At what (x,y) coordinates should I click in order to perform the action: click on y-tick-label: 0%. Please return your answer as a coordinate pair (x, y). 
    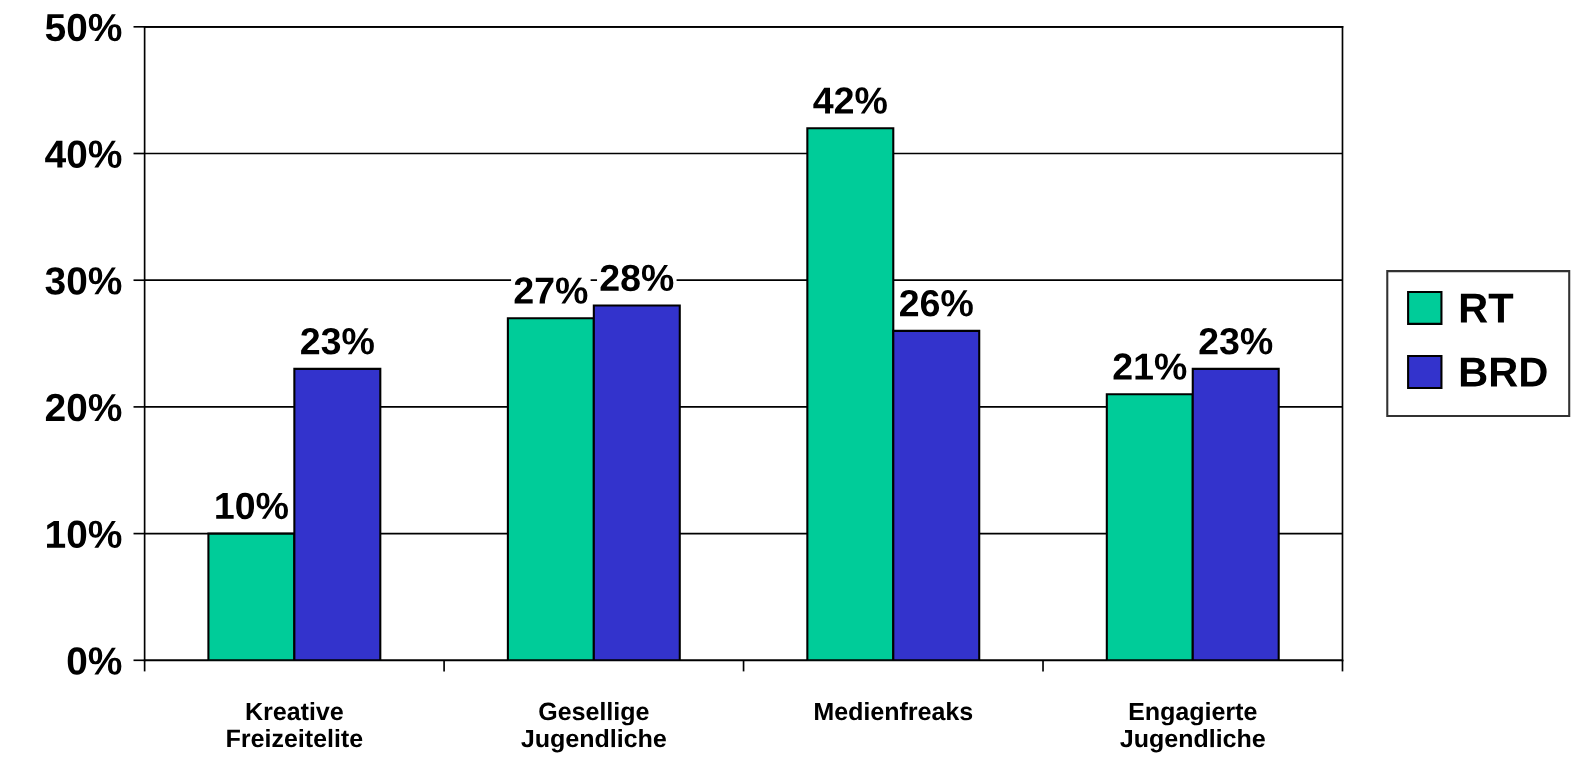
    Looking at the image, I should click on (94, 661).